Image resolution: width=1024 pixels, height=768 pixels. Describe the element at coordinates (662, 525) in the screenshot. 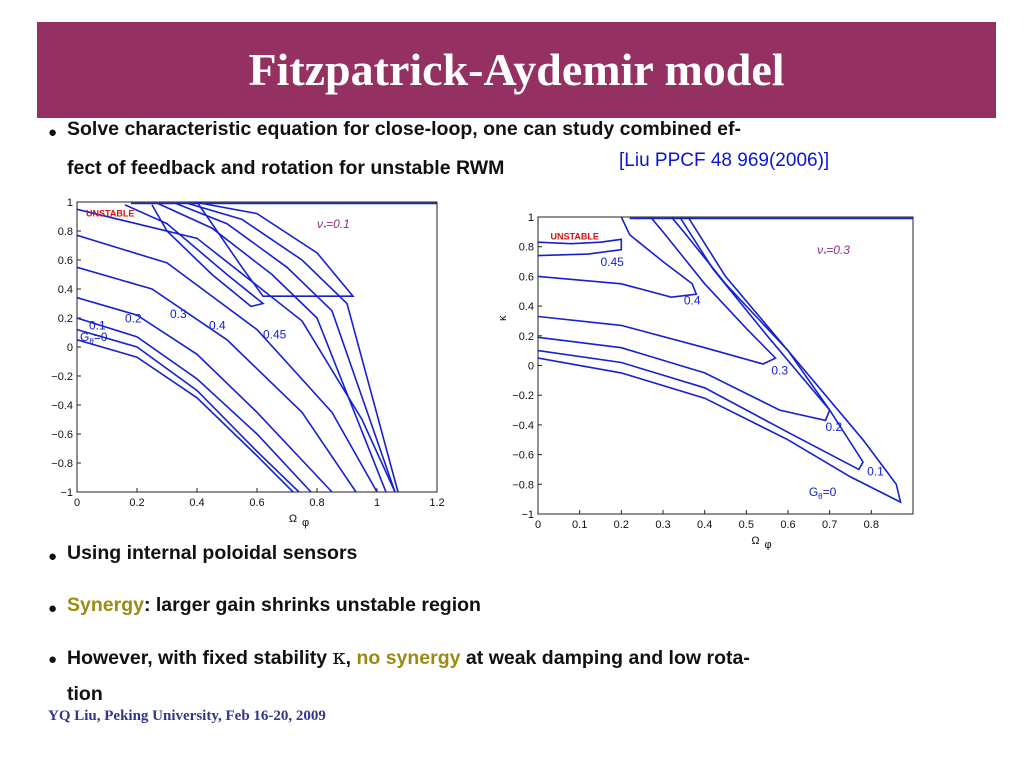

I see `x-tick-label: 0.3` at that location.